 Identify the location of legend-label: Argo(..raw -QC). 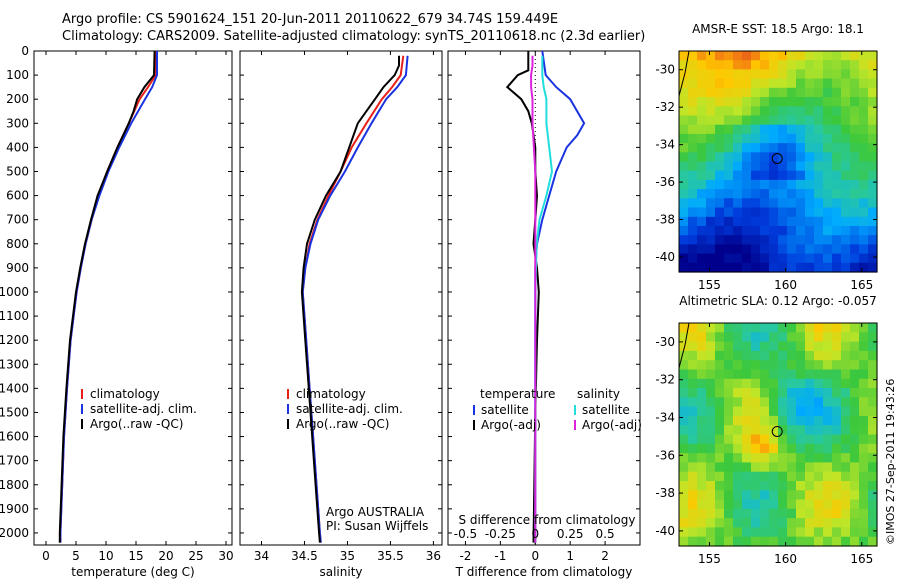
(342, 424).